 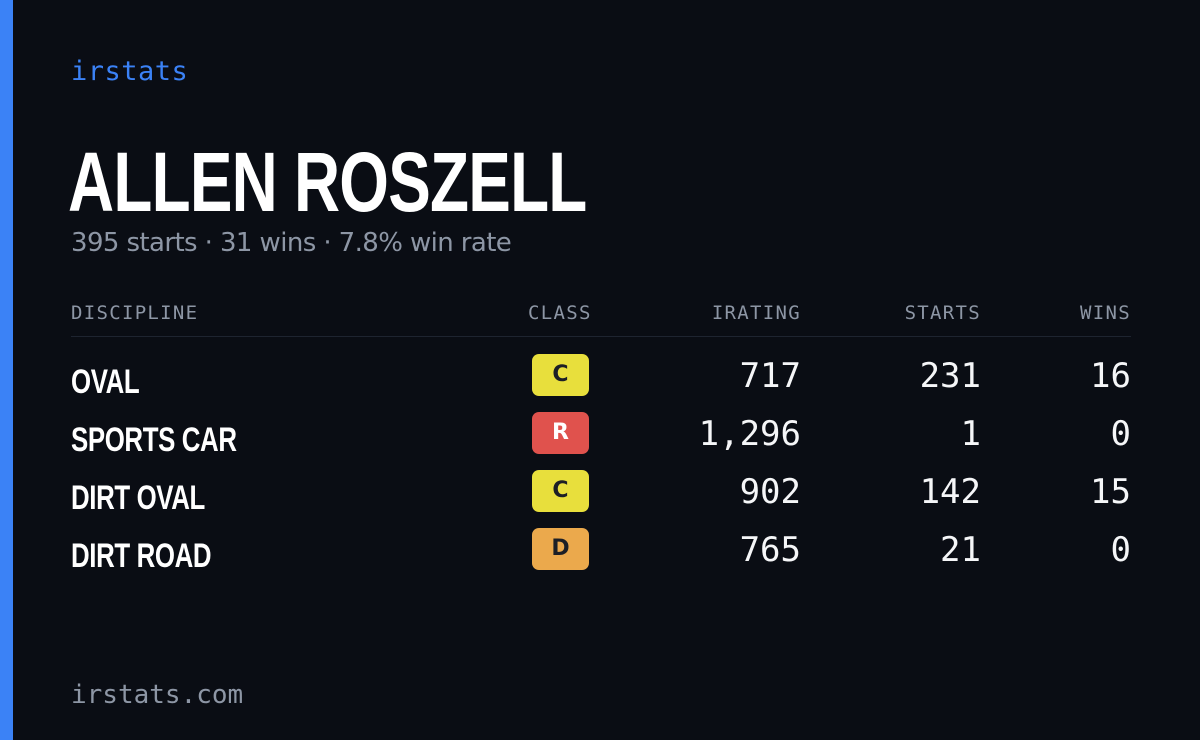 I want to click on accent-bar, so click(x=6, y=370).